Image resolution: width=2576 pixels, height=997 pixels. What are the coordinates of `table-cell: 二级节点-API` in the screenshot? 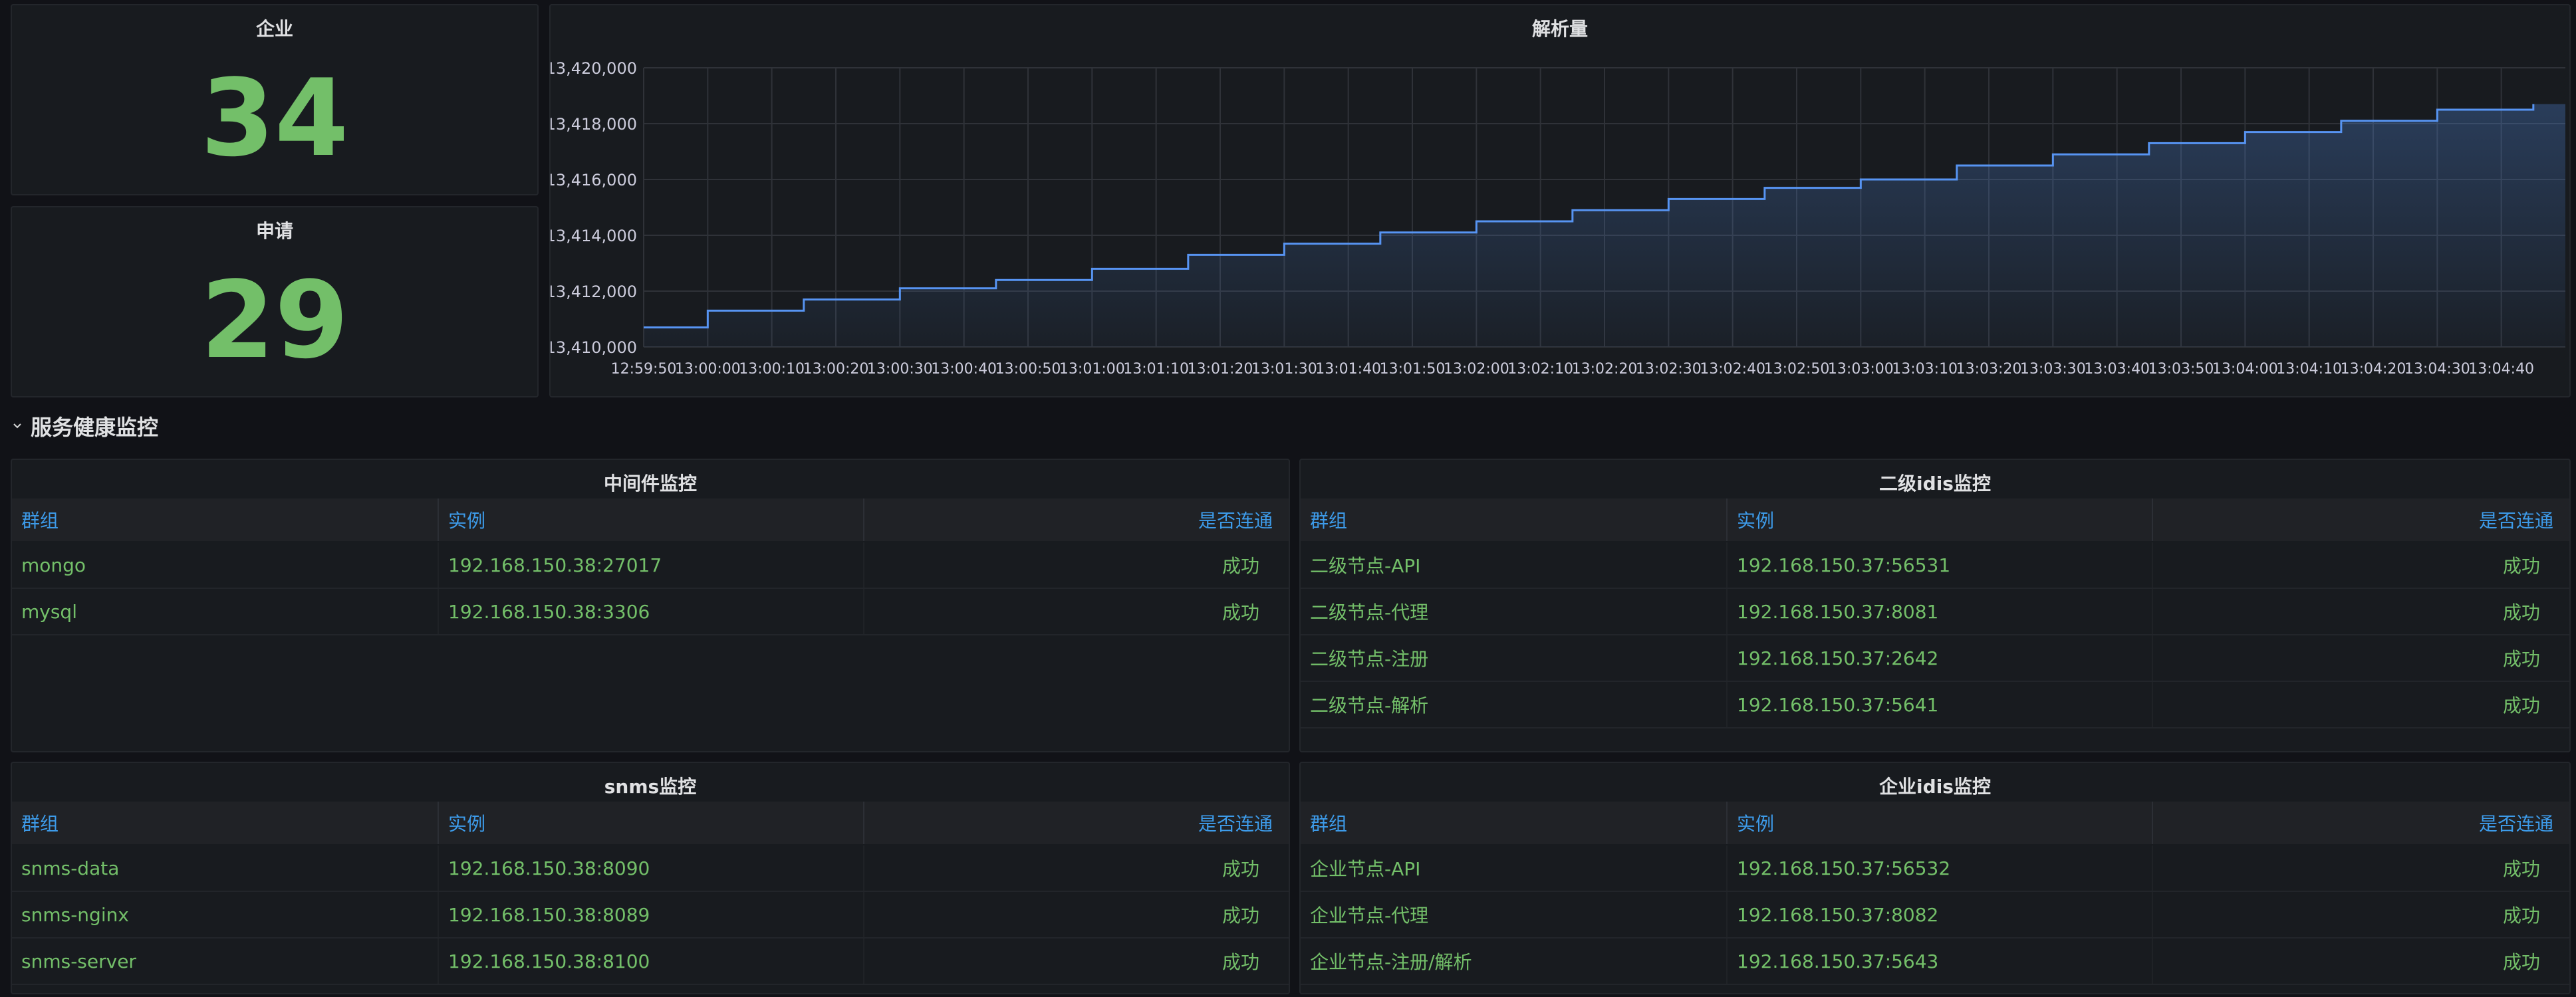 It's located at (1365, 566).